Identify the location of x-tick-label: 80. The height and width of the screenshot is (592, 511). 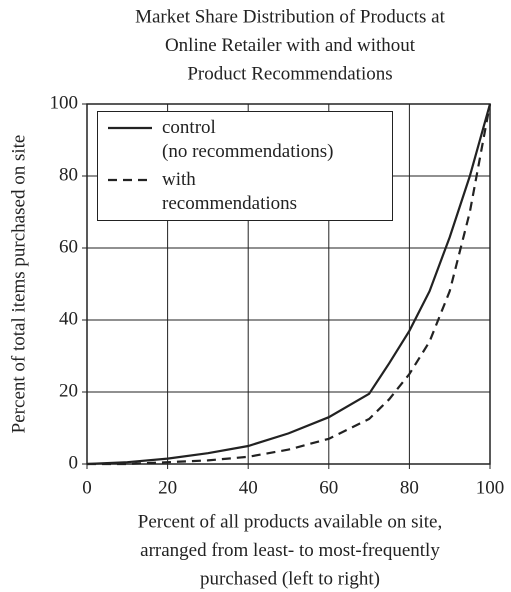
(409, 487).